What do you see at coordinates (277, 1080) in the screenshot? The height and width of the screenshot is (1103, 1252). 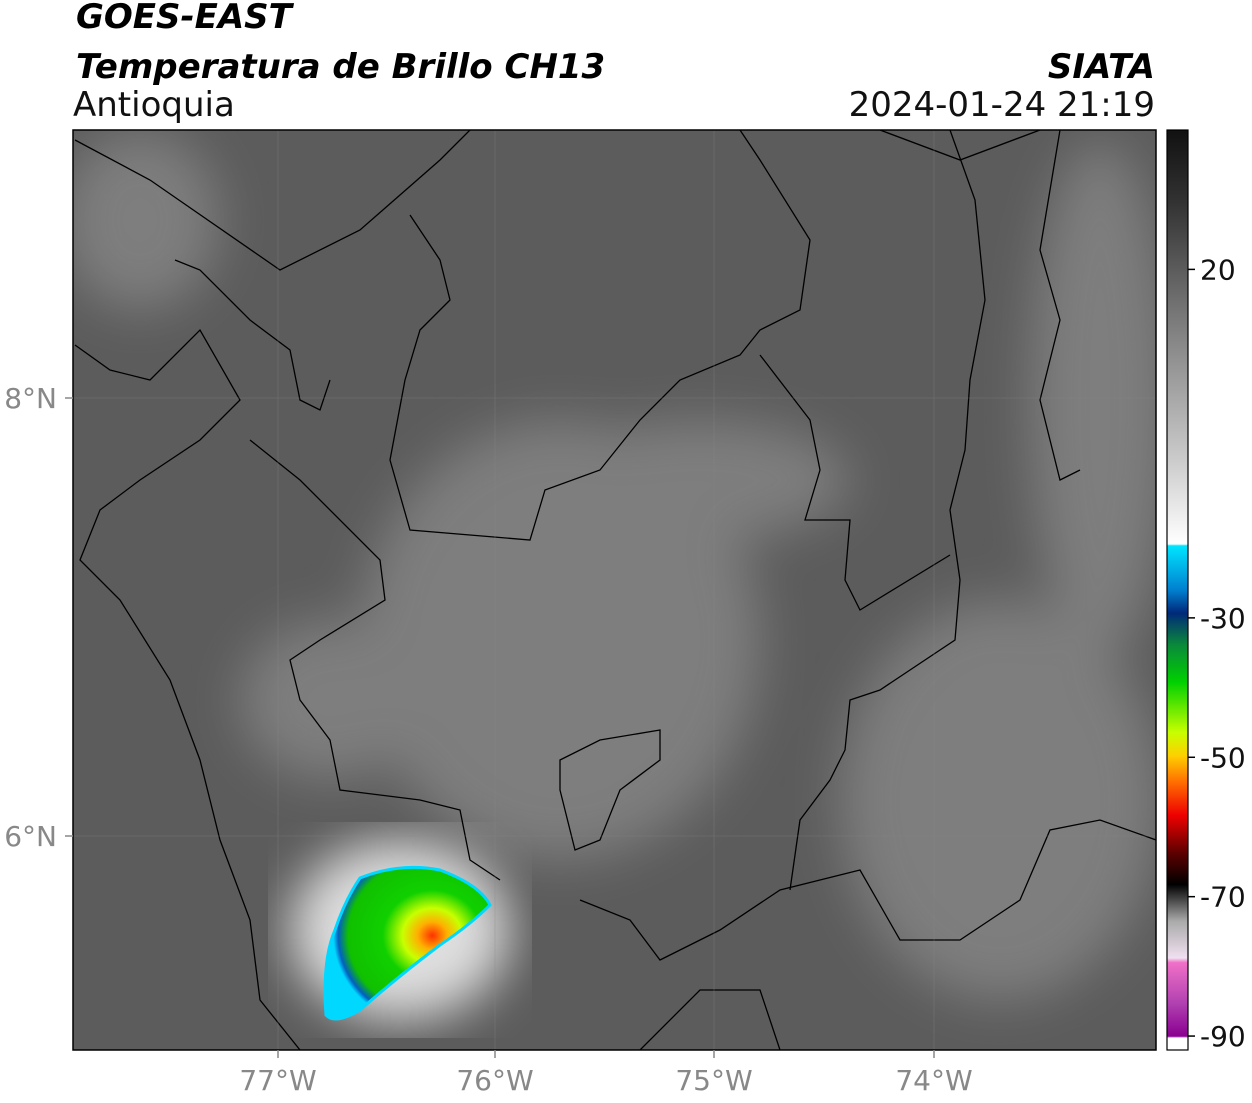 I see `lon-label: 77°W` at bounding box center [277, 1080].